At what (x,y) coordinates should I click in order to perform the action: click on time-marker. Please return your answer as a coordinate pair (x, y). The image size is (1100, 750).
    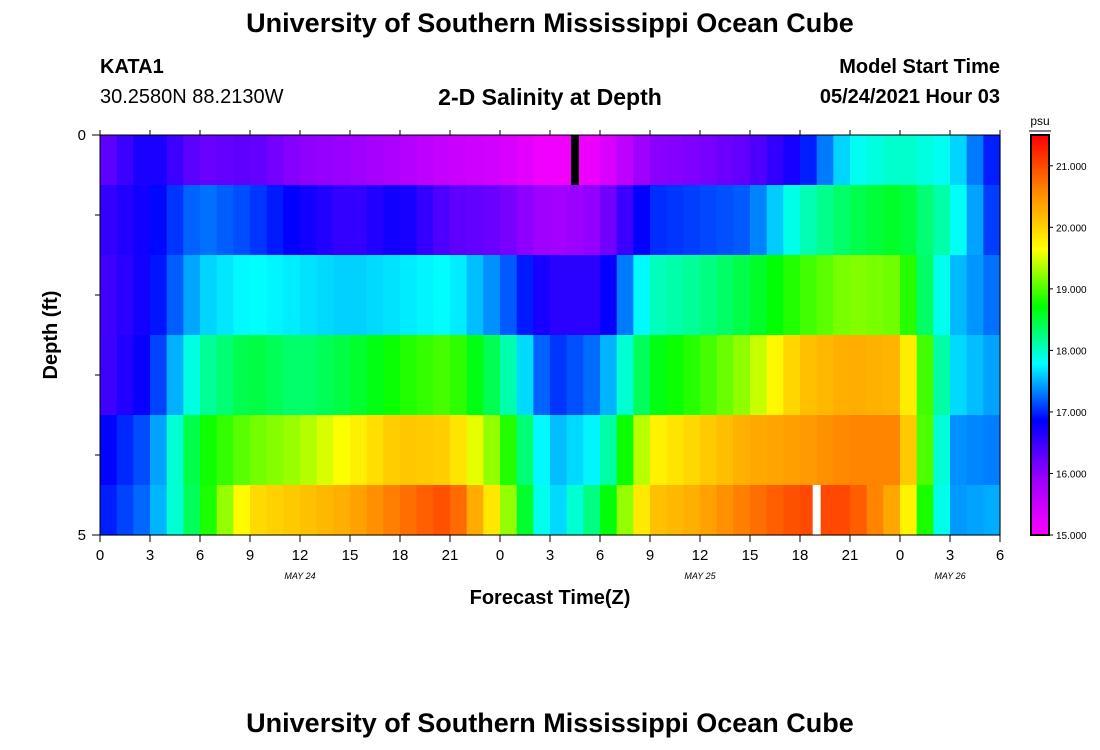
    Looking at the image, I should click on (575, 160).